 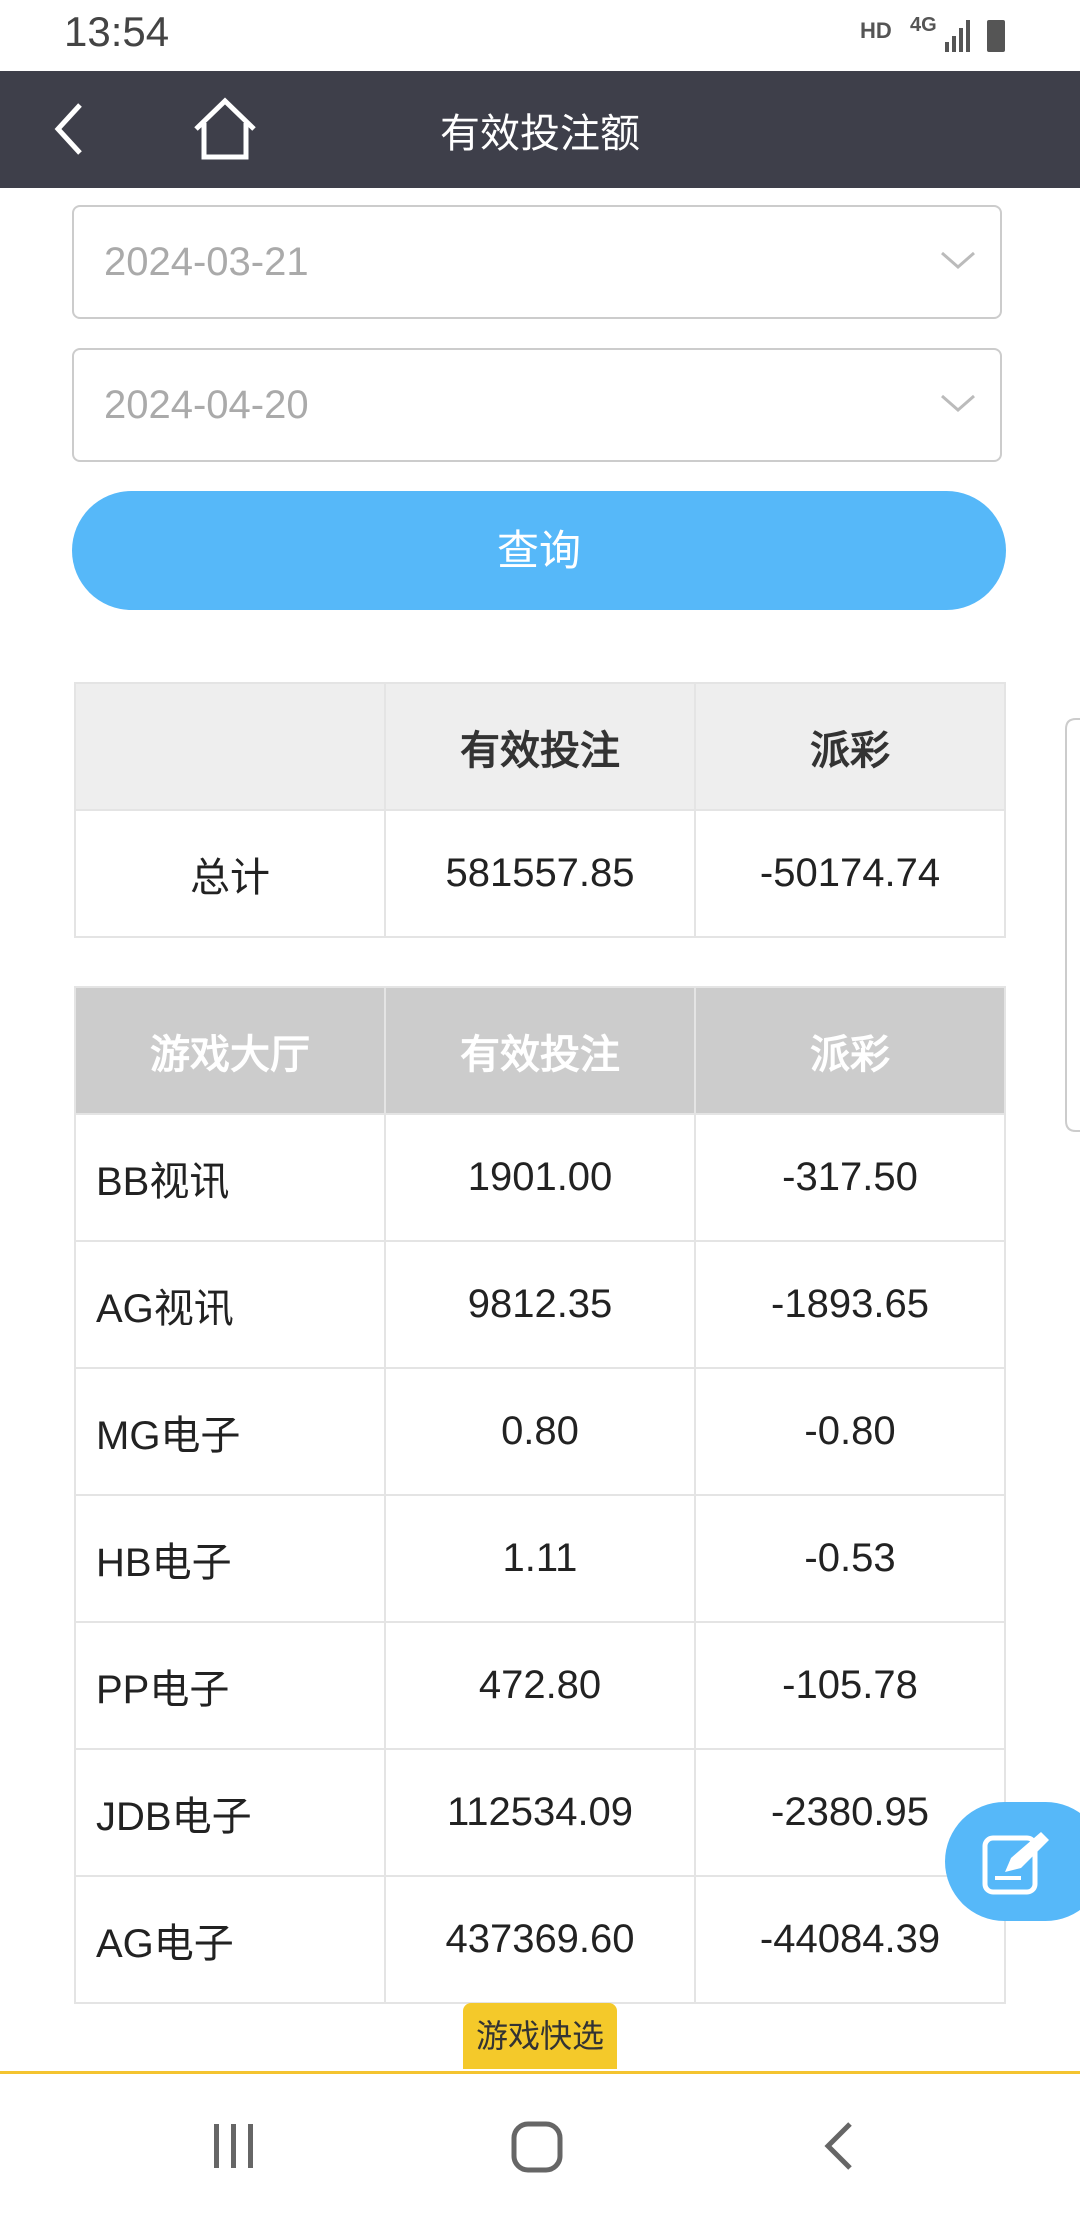 What do you see at coordinates (230, 873) in the screenshot?
I see `cell: 总计` at bounding box center [230, 873].